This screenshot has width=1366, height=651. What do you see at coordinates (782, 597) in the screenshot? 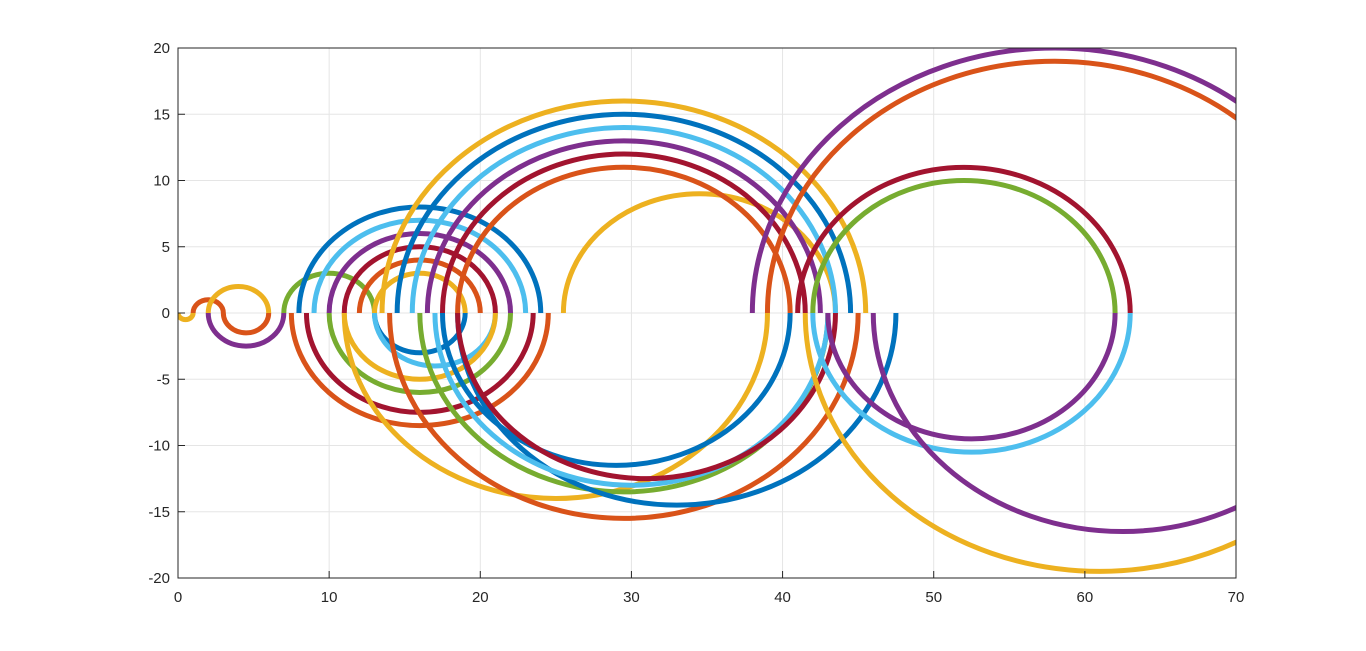
I see `x-tick-label: 40` at bounding box center [782, 597].